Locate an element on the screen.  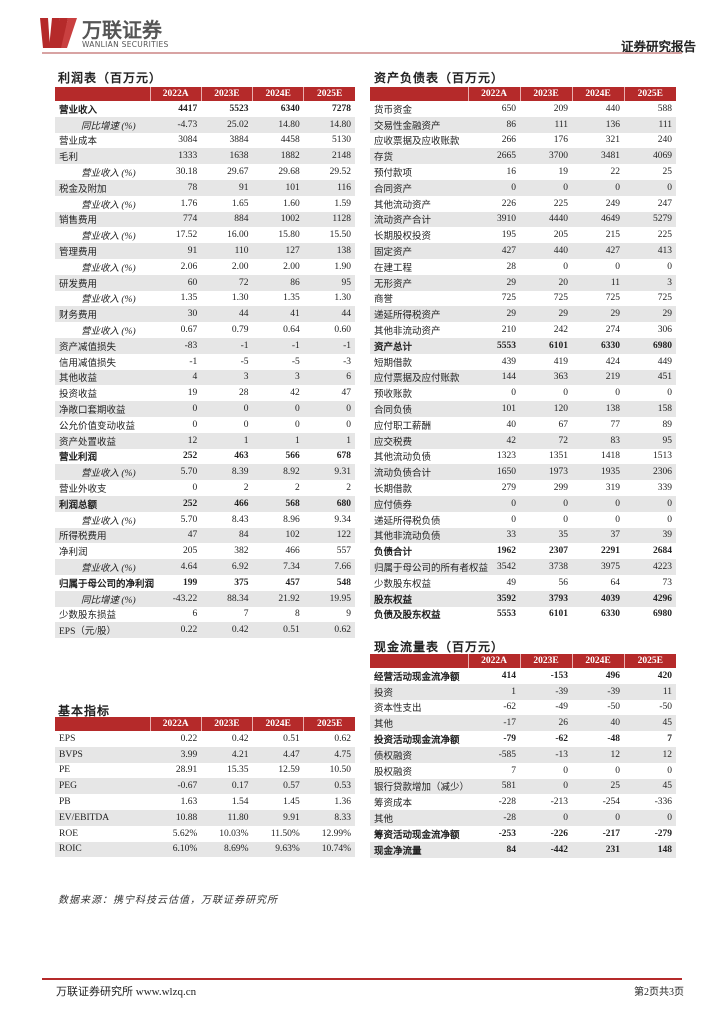
row-label: 在建工程 is located at coordinates (393, 268).